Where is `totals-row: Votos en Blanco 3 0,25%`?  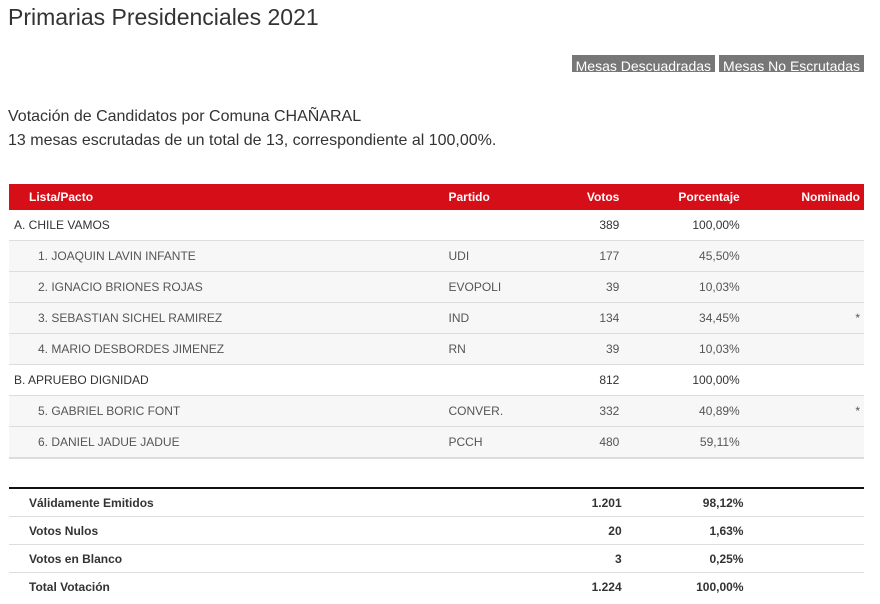
totals-row: Votos en Blanco 3 0,25% is located at coordinates (436, 558).